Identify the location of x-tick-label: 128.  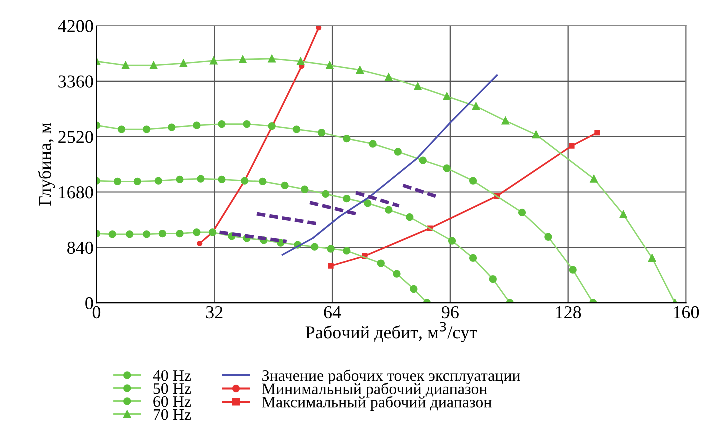
(569, 312).